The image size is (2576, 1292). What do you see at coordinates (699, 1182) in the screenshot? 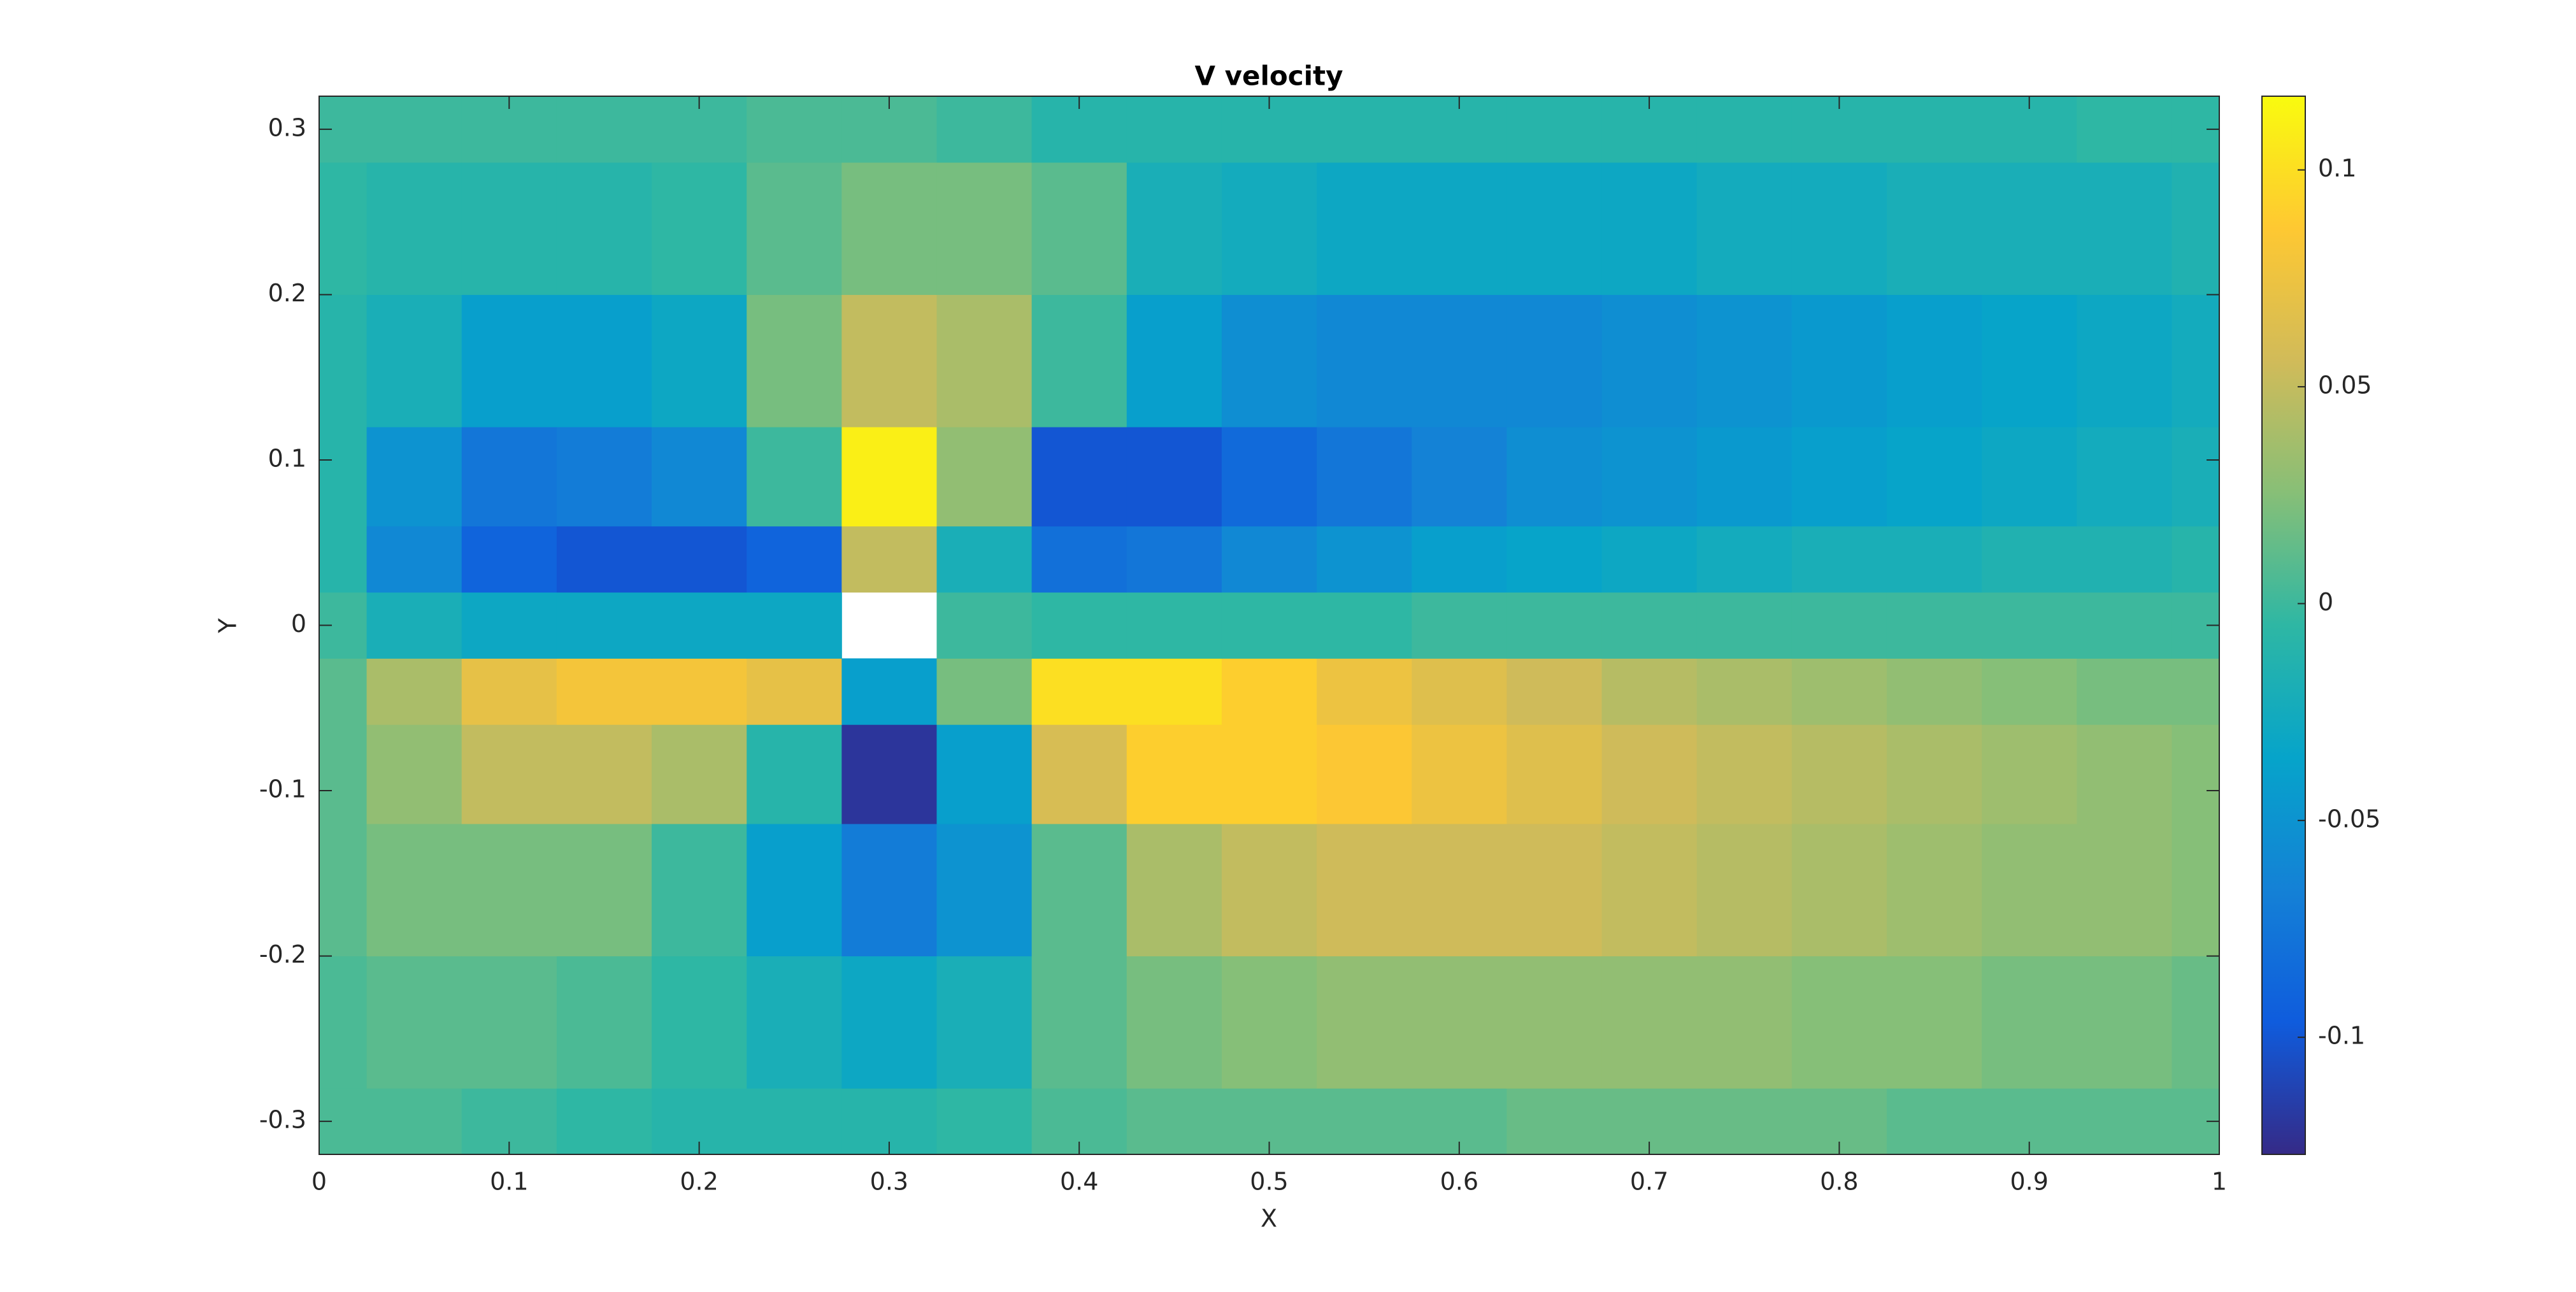
I see `x-tick-label: 0.2` at bounding box center [699, 1182].